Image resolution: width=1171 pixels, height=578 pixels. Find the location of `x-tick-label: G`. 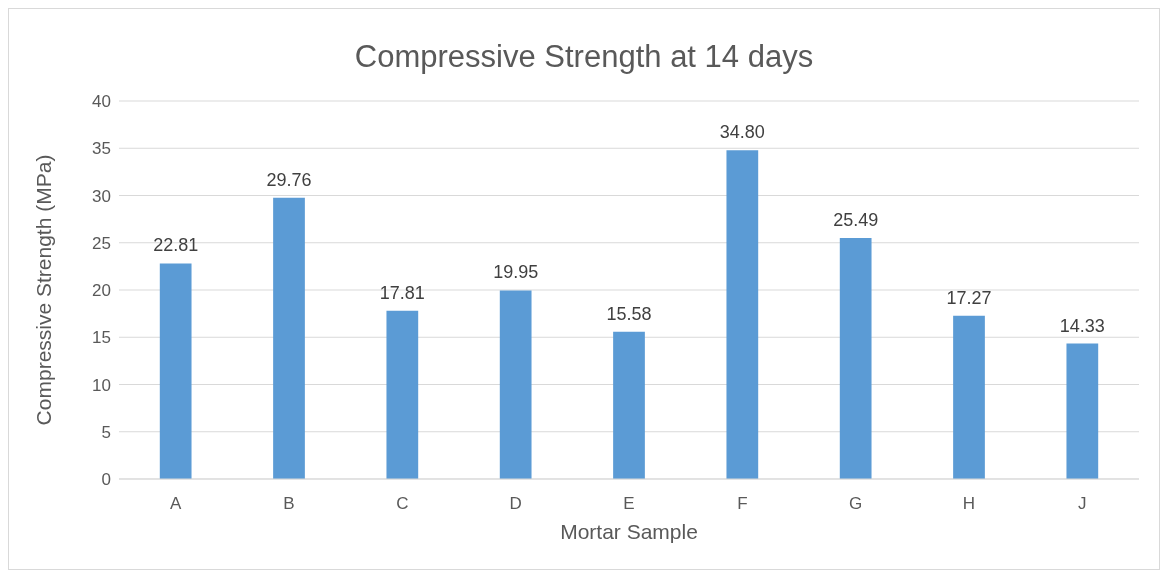

x-tick-label: G is located at coordinates (856, 504).